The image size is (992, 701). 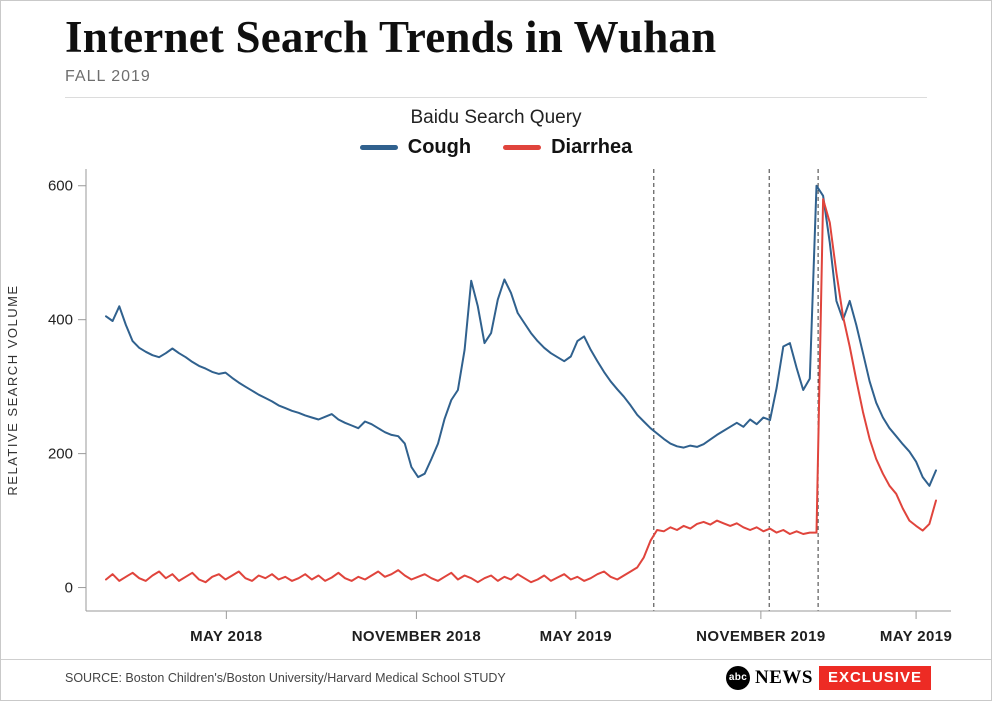 What do you see at coordinates (738, 677) in the screenshot?
I see `abc-logo-icon: abc` at bounding box center [738, 677].